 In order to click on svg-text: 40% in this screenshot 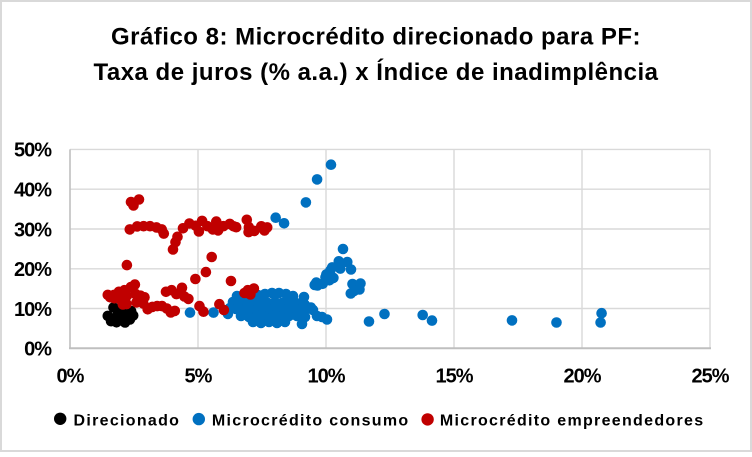, I will do `click(33, 191)`.